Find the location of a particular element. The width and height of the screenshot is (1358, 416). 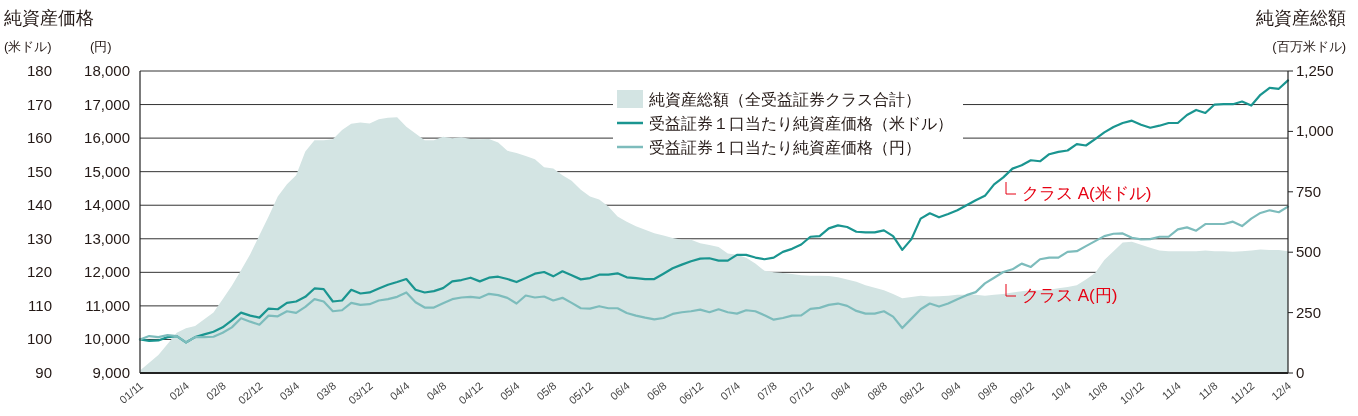

y3-tick-label: 11,000 is located at coordinates (107, 305).